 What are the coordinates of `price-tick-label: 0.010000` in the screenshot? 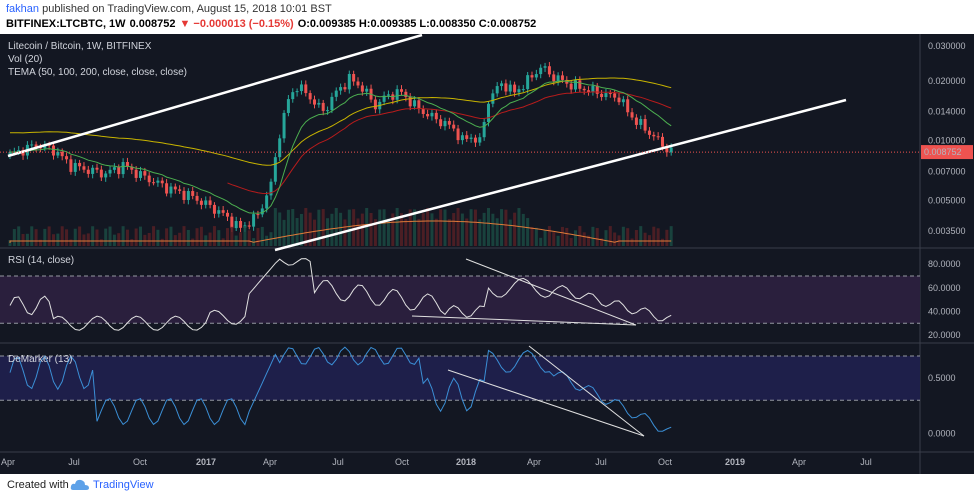 It's located at (947, 141).